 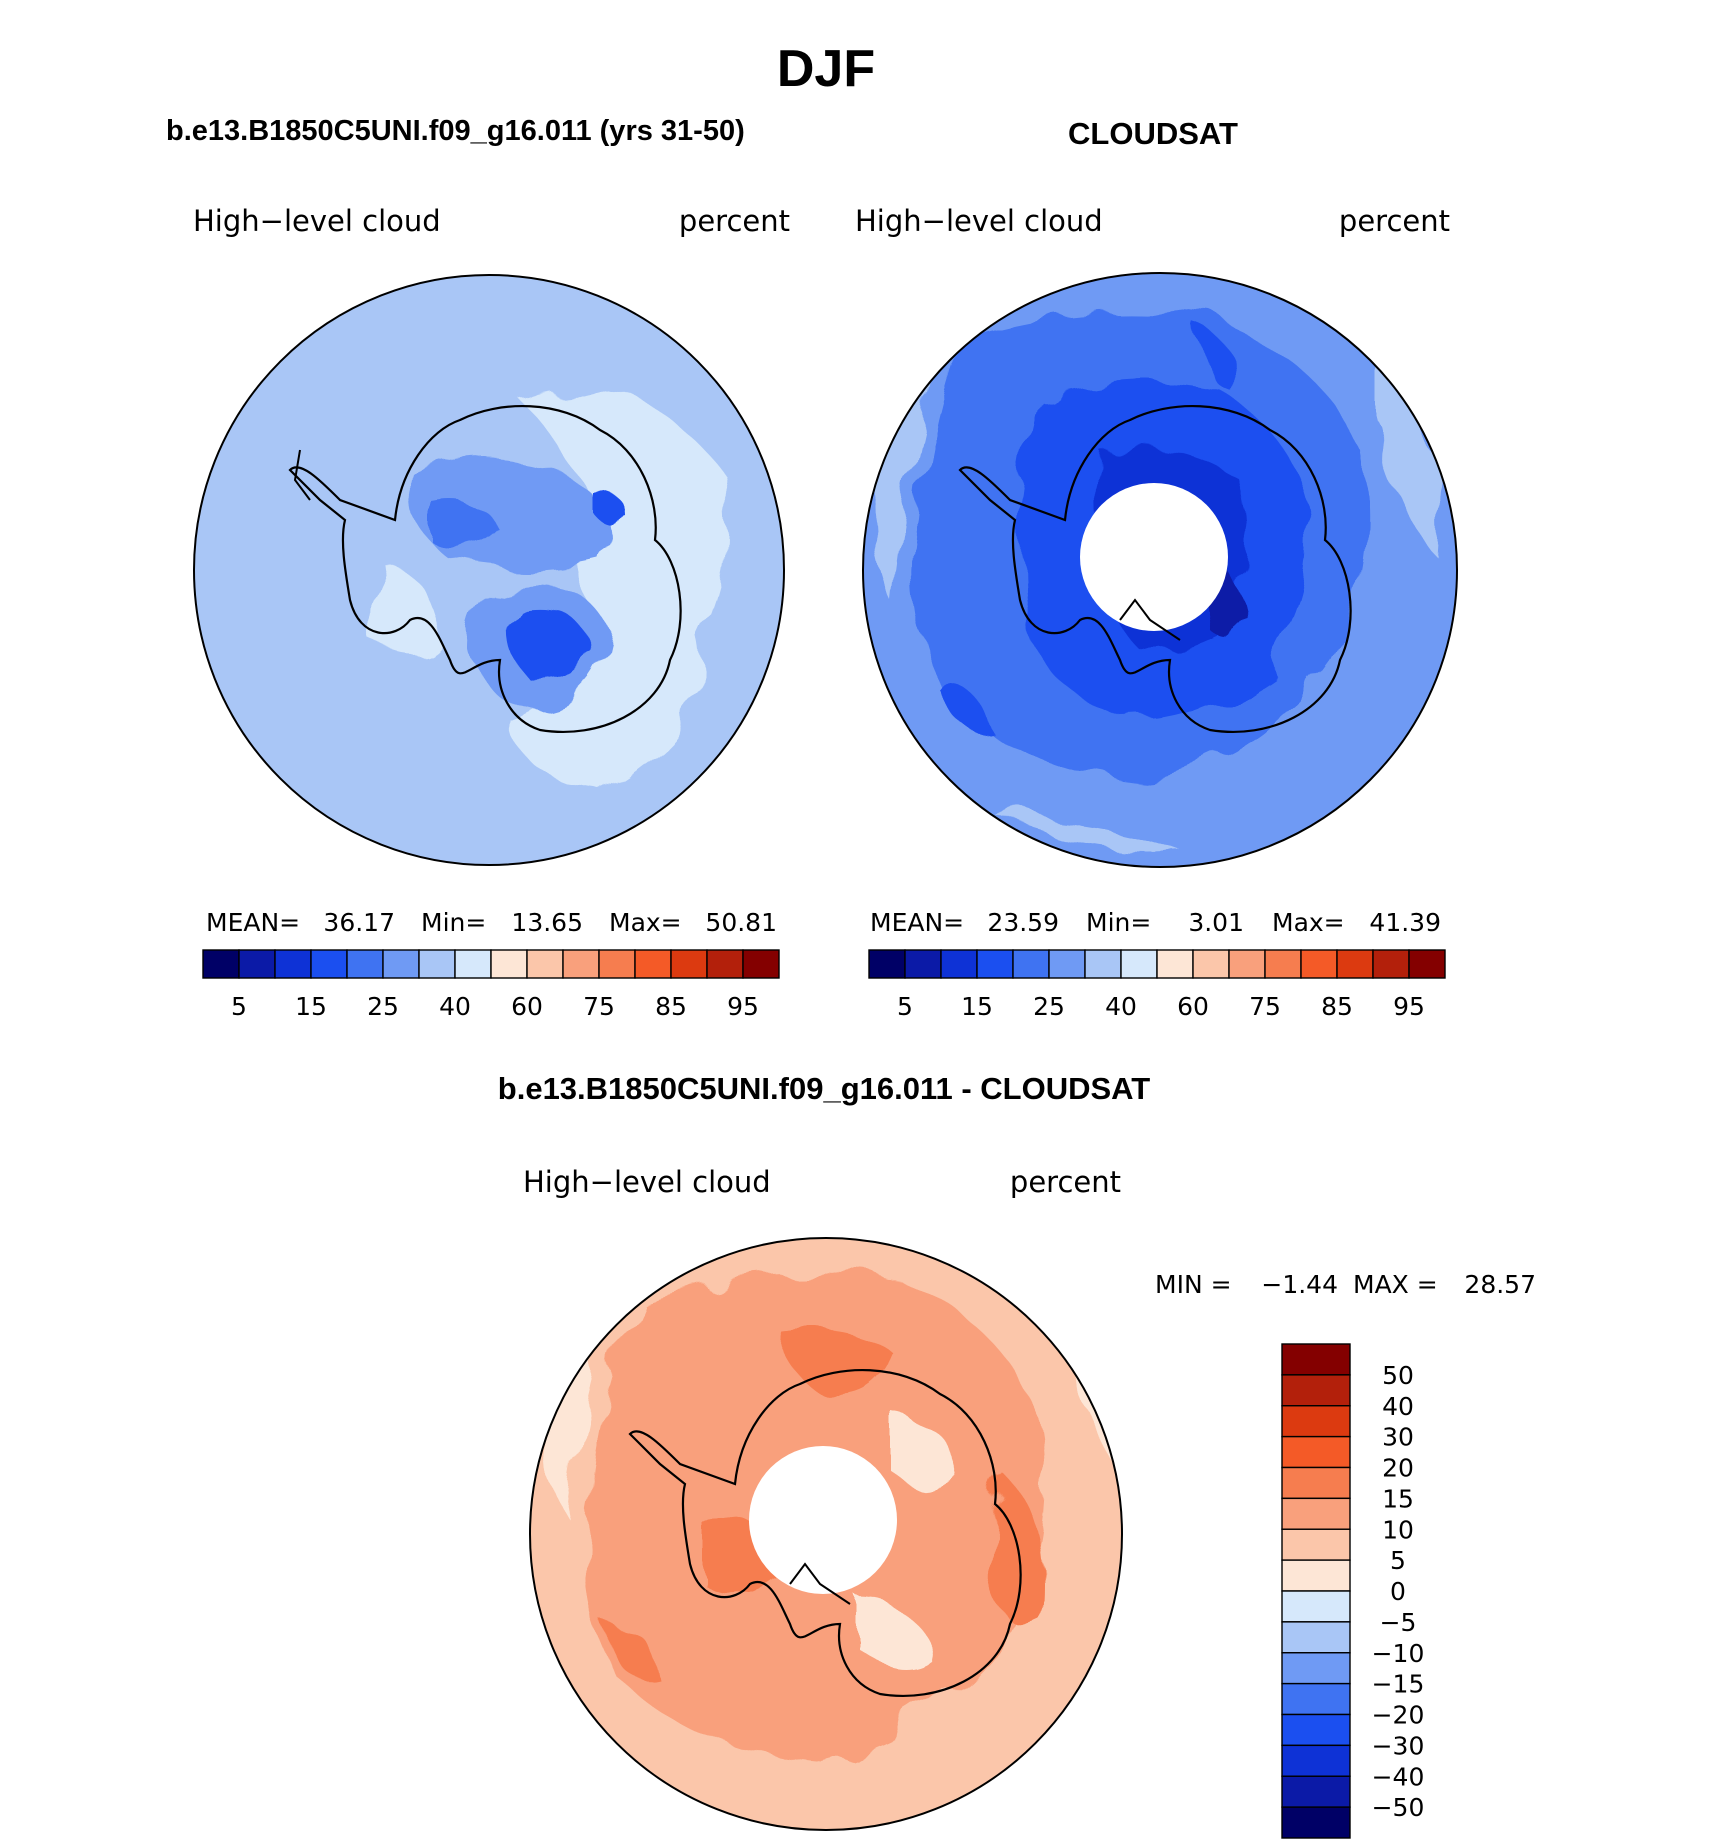 I want to click on diff-coastline-inner, so click(x=820, y=1583).